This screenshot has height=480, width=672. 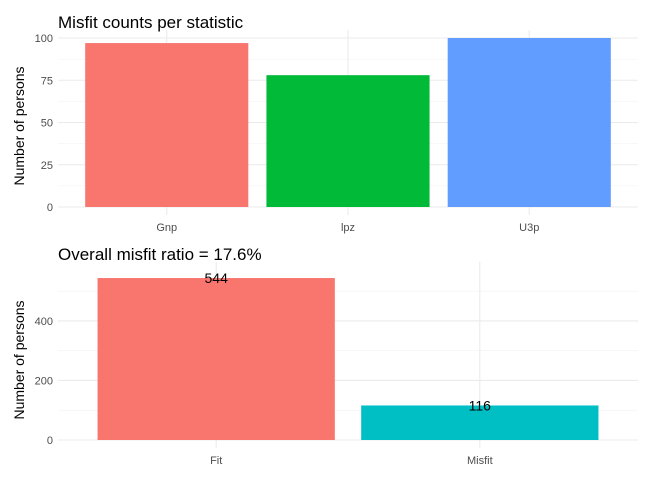 I want to click on data-label: 116, so click(x=480, y=405).